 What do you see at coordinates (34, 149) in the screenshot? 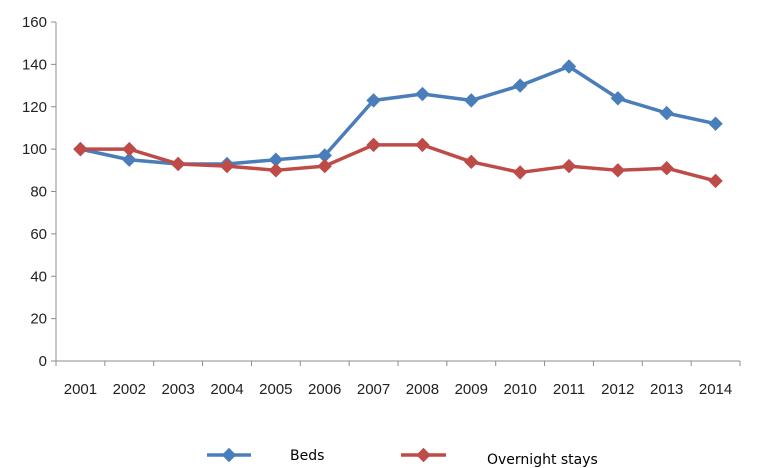
I see `y-tick-label: 100` at bounding box center [34, 149].